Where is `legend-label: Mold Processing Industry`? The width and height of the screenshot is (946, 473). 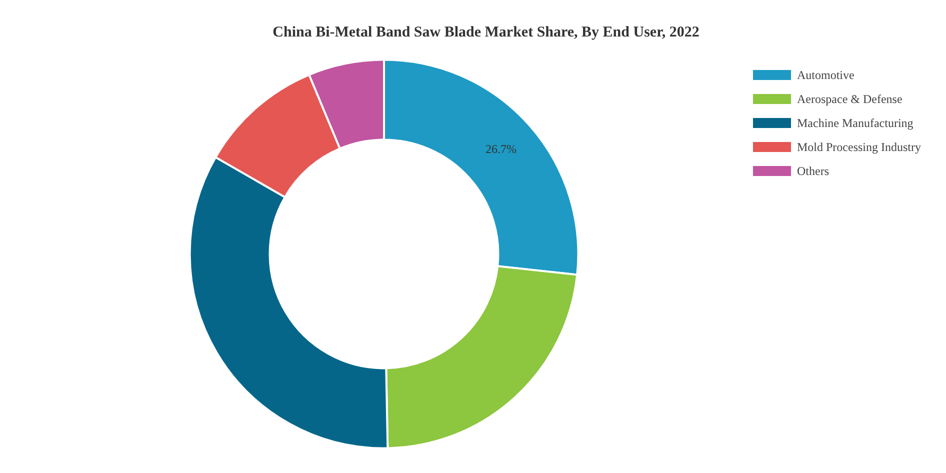 legend-label: Mold Processing Industry is located at coordinates (859, 147).